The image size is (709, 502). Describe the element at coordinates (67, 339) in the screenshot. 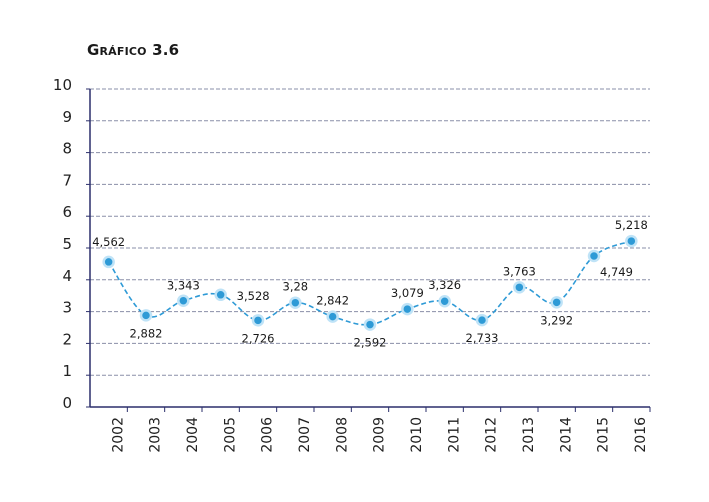

I see `y-tick-label: 2` at that location.